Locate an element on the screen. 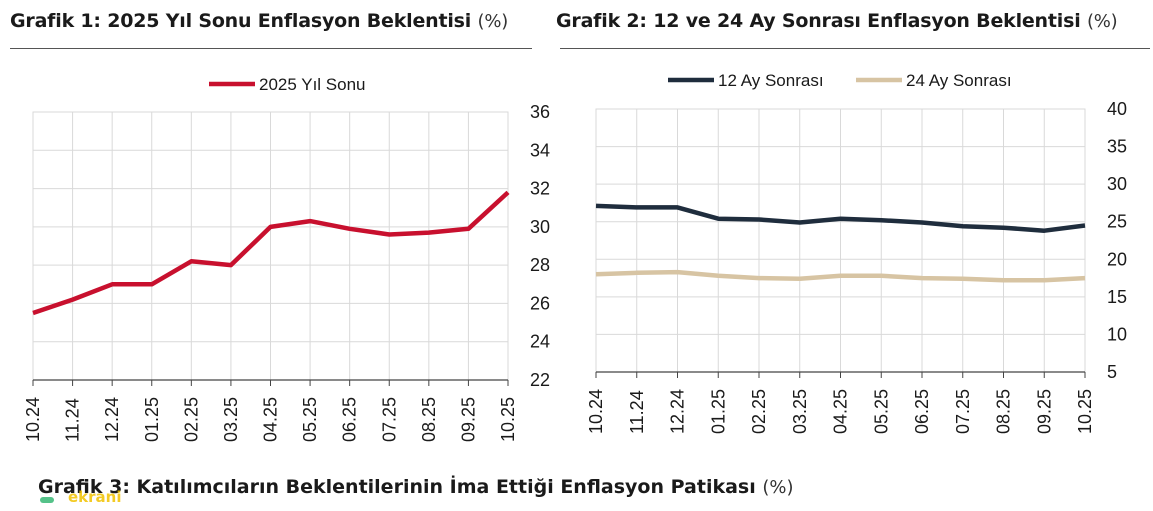 This screenshot has width=1153, height=511. chart2-title-divider is located at coordinates (855, 48).